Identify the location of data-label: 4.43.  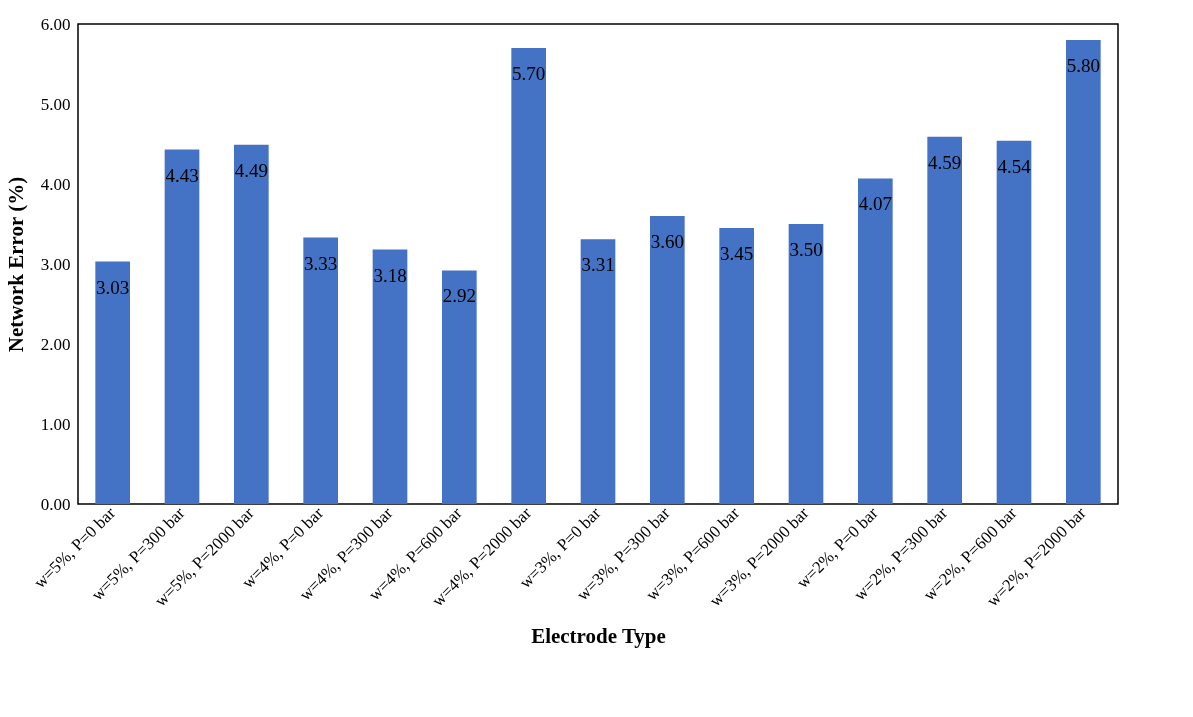
(182, 175).